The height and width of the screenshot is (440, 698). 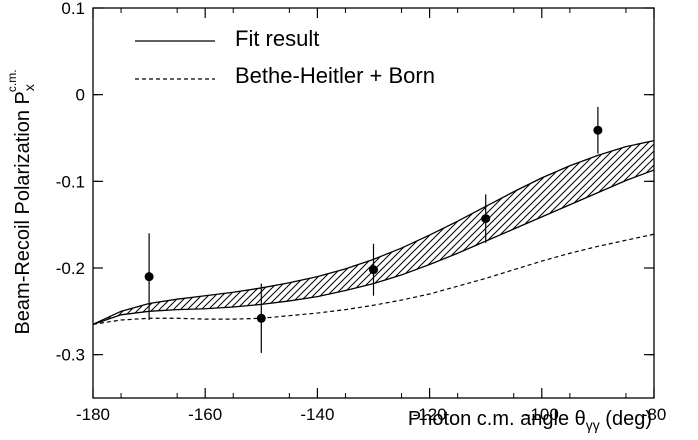 What do you see at coordinates (593, 425) in the screenshot?
I see `x-axis-title-sub: γγ` at bounding box center [593, 425].